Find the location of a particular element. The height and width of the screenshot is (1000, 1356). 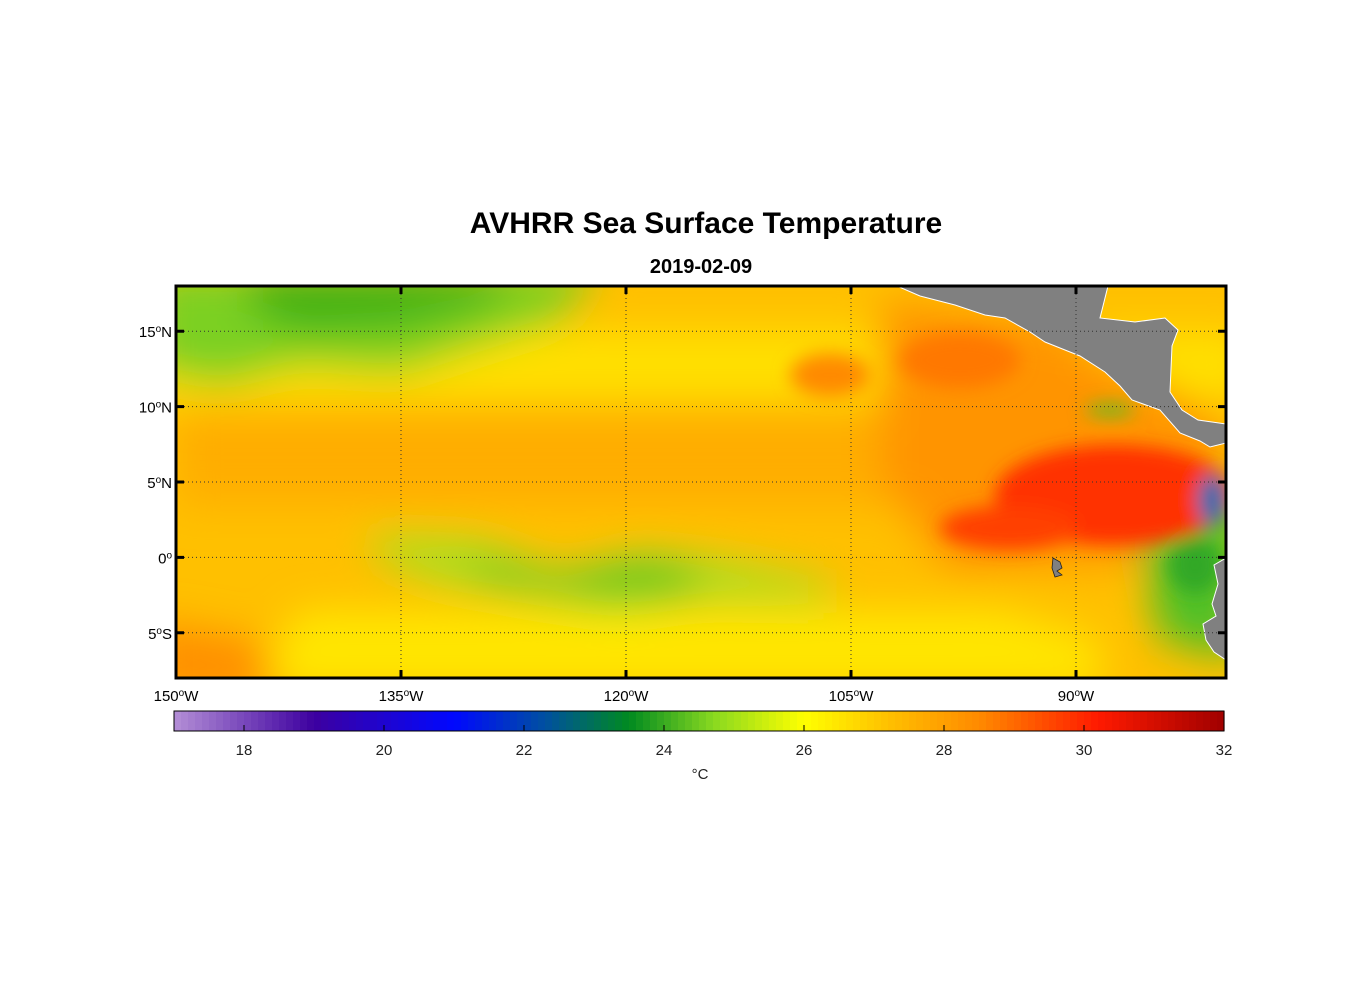

colorbar-ticks: 18 20 22 24 26 28 30 32 is located at coordinates (734, 742).